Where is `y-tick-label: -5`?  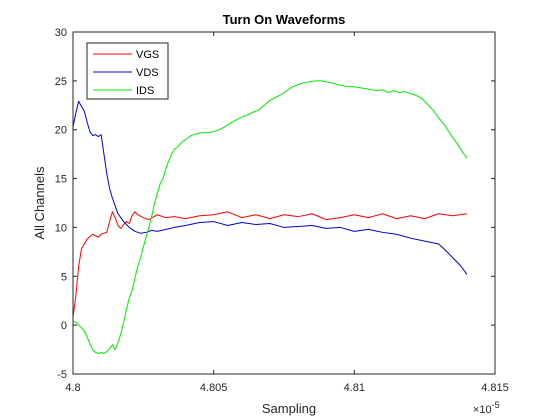
y-tick-label: -5 is located at coordinates (62, 375).